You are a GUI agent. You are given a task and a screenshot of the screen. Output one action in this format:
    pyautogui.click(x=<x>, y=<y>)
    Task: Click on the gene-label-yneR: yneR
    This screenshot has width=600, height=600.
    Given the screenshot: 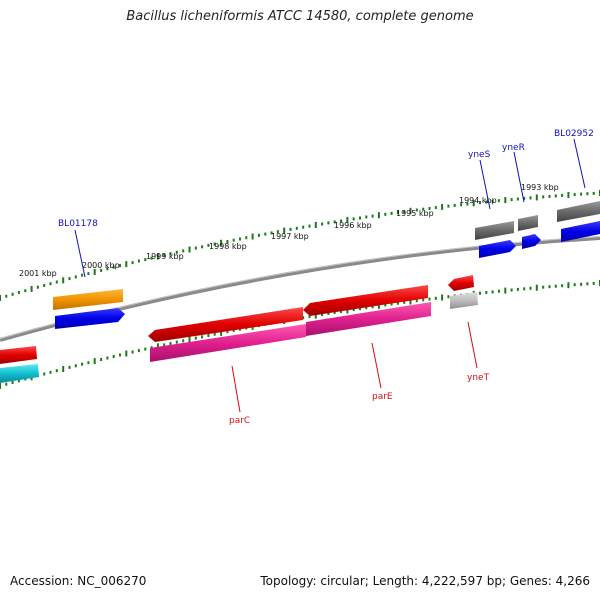 What is the action you would take?
    pyautogui.click(x=513, y=148)
    